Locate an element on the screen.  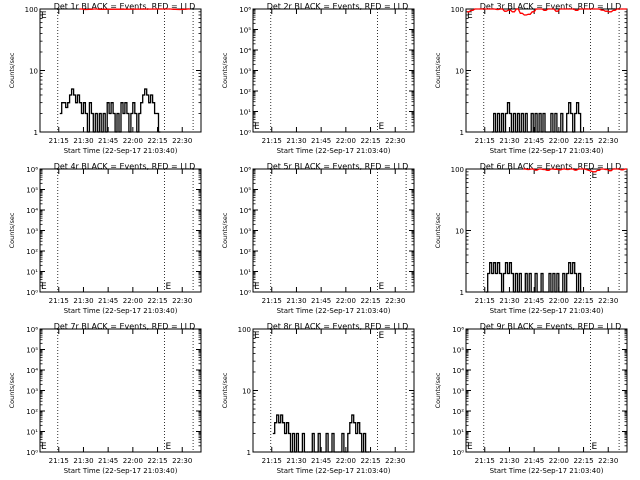
y-tick-label: 10⁶ is located at coordinates (245, 170).